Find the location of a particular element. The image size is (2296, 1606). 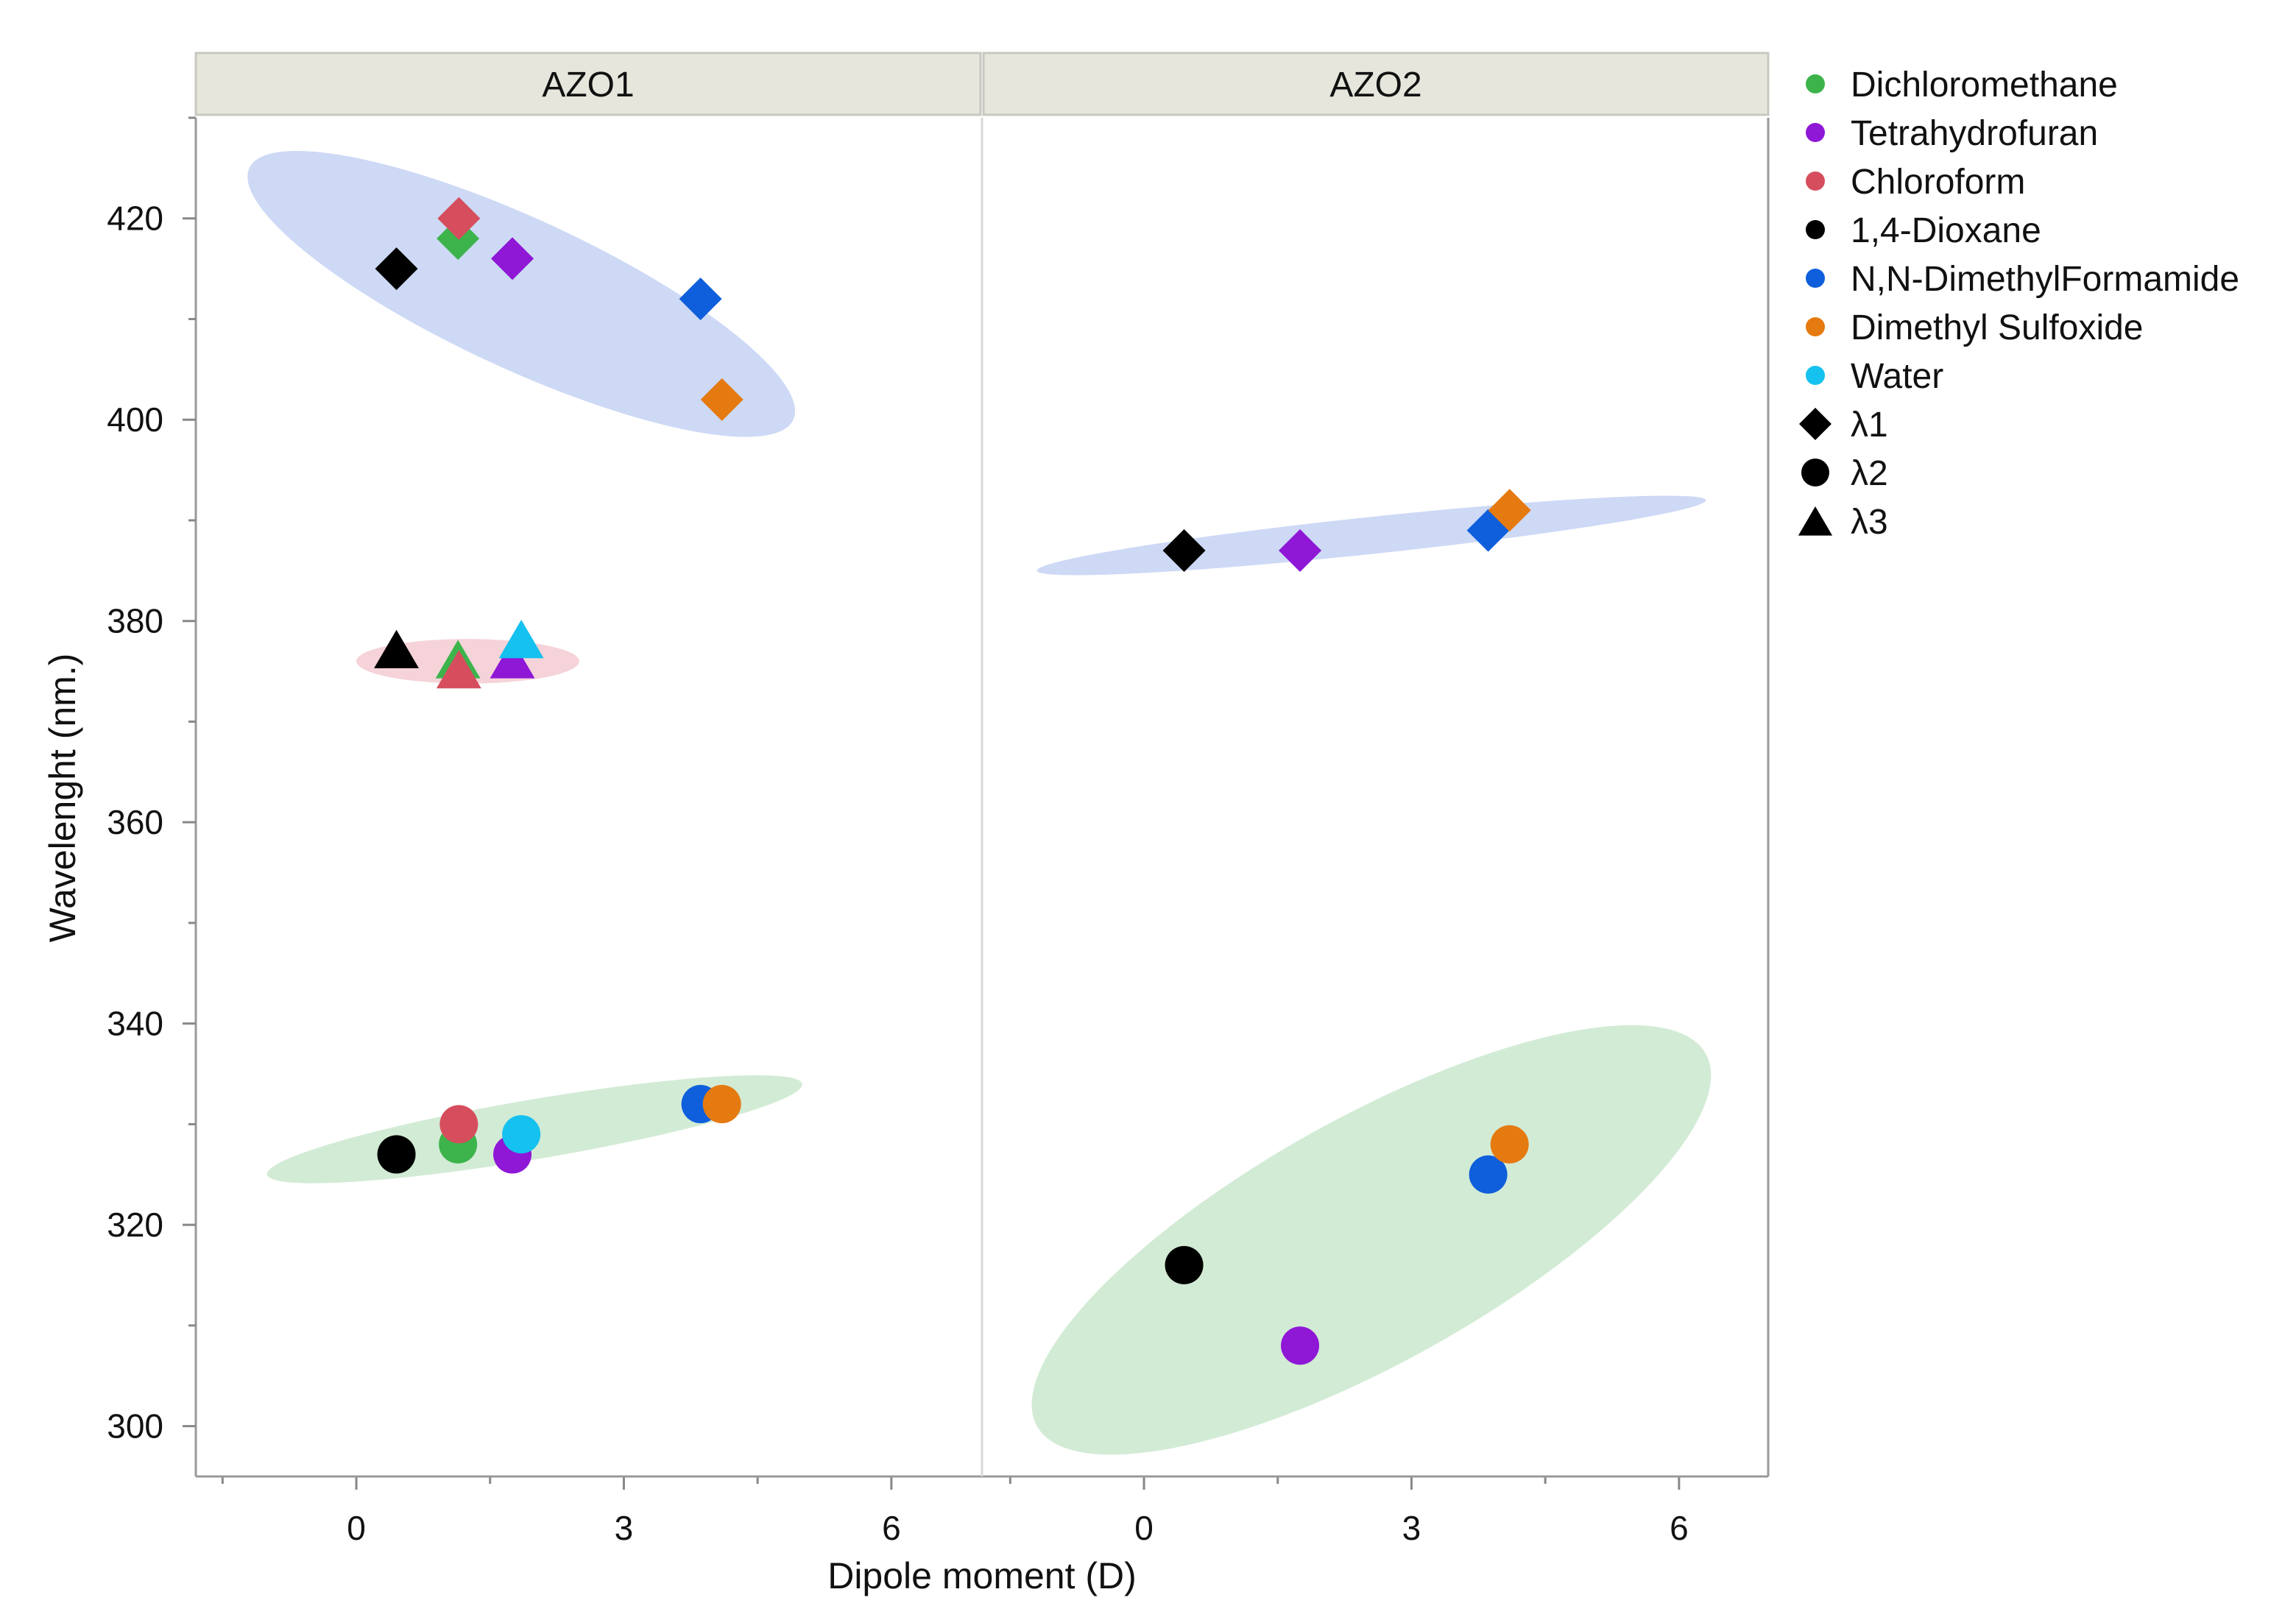

panel-strip-label: AZO2 is located at coordinates (1375, 85).